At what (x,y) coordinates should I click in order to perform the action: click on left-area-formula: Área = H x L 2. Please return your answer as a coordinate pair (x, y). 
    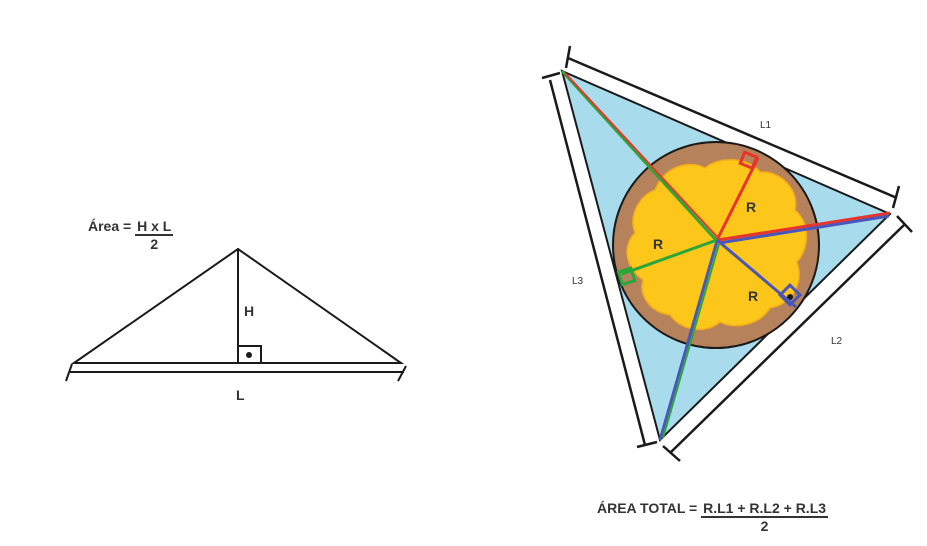
    Looking at the image, I should click on (131, 235).